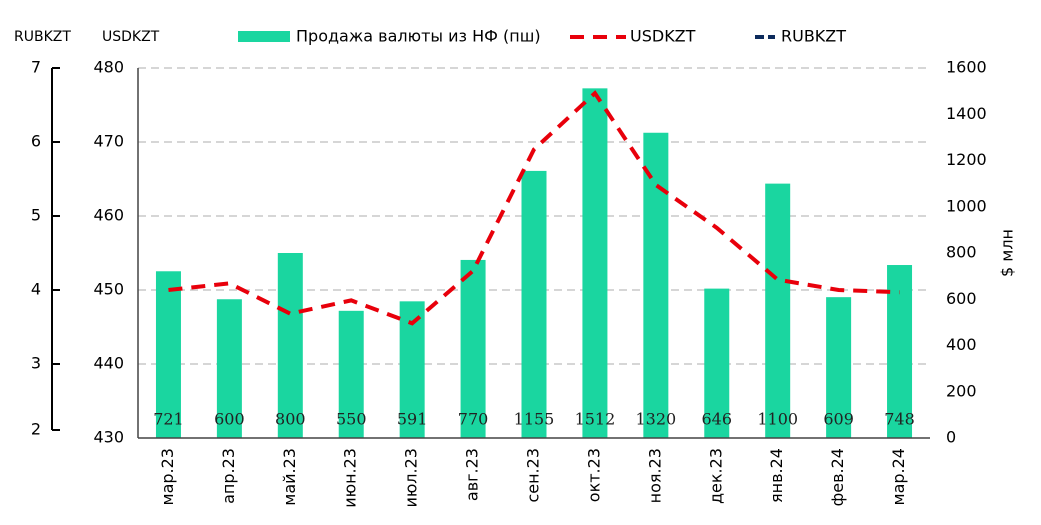 This screenshot has width=1041, height=525. Describe the element at coordinates (776, 475) in the screenshot. I see `x-tick-label: янв.24` at that location.